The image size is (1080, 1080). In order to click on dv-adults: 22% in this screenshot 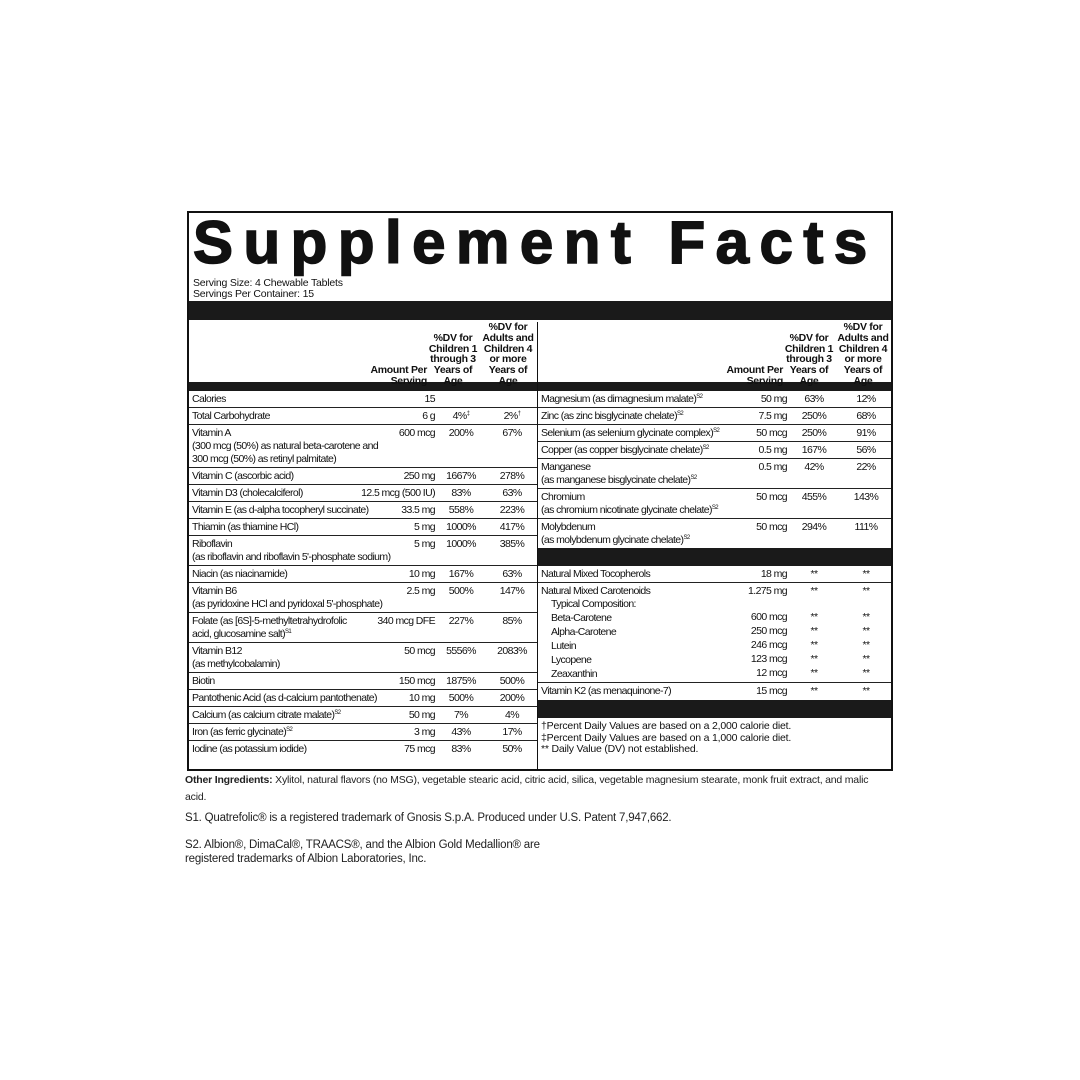, I will do `click(866, 467)`.